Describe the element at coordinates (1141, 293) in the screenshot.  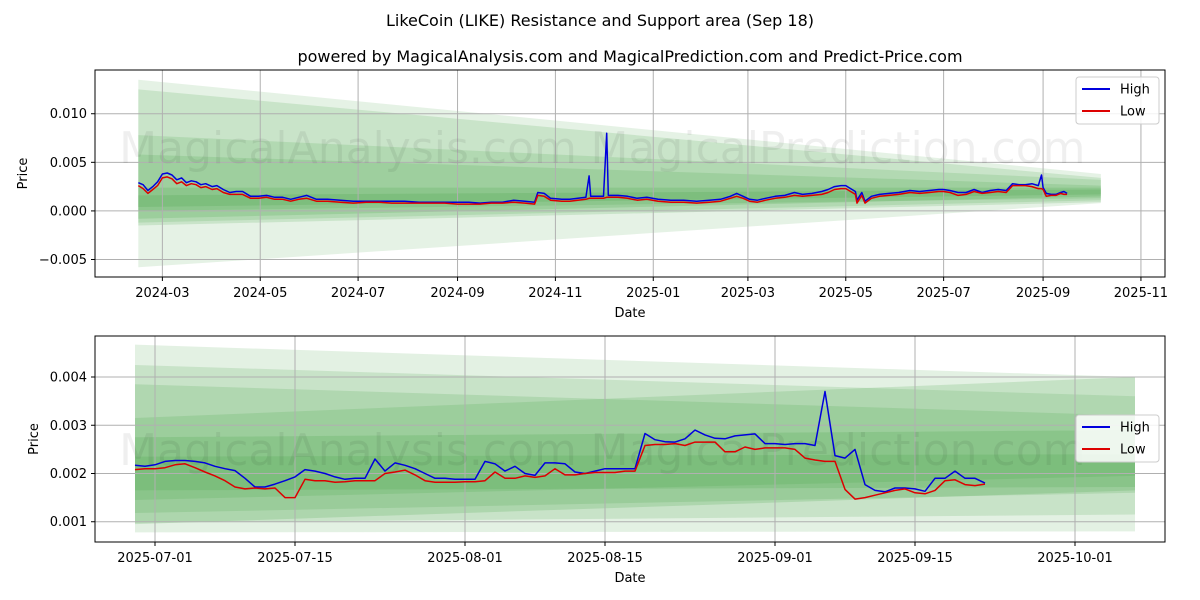
I see `x-tick-label: 2025-11` at that location.